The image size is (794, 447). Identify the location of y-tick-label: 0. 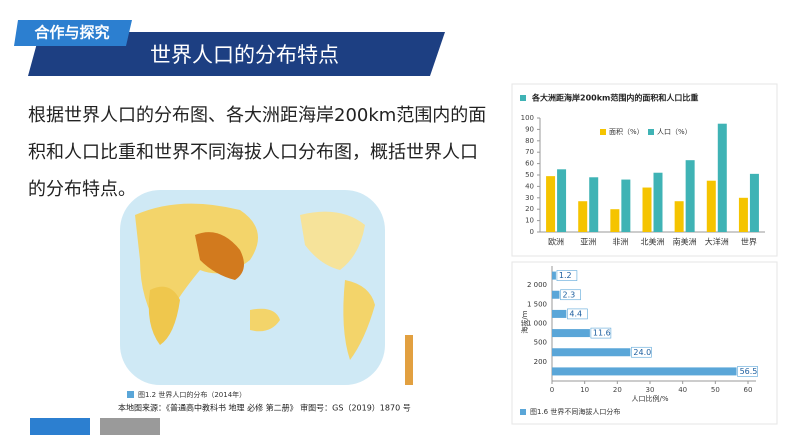
(532, 232).